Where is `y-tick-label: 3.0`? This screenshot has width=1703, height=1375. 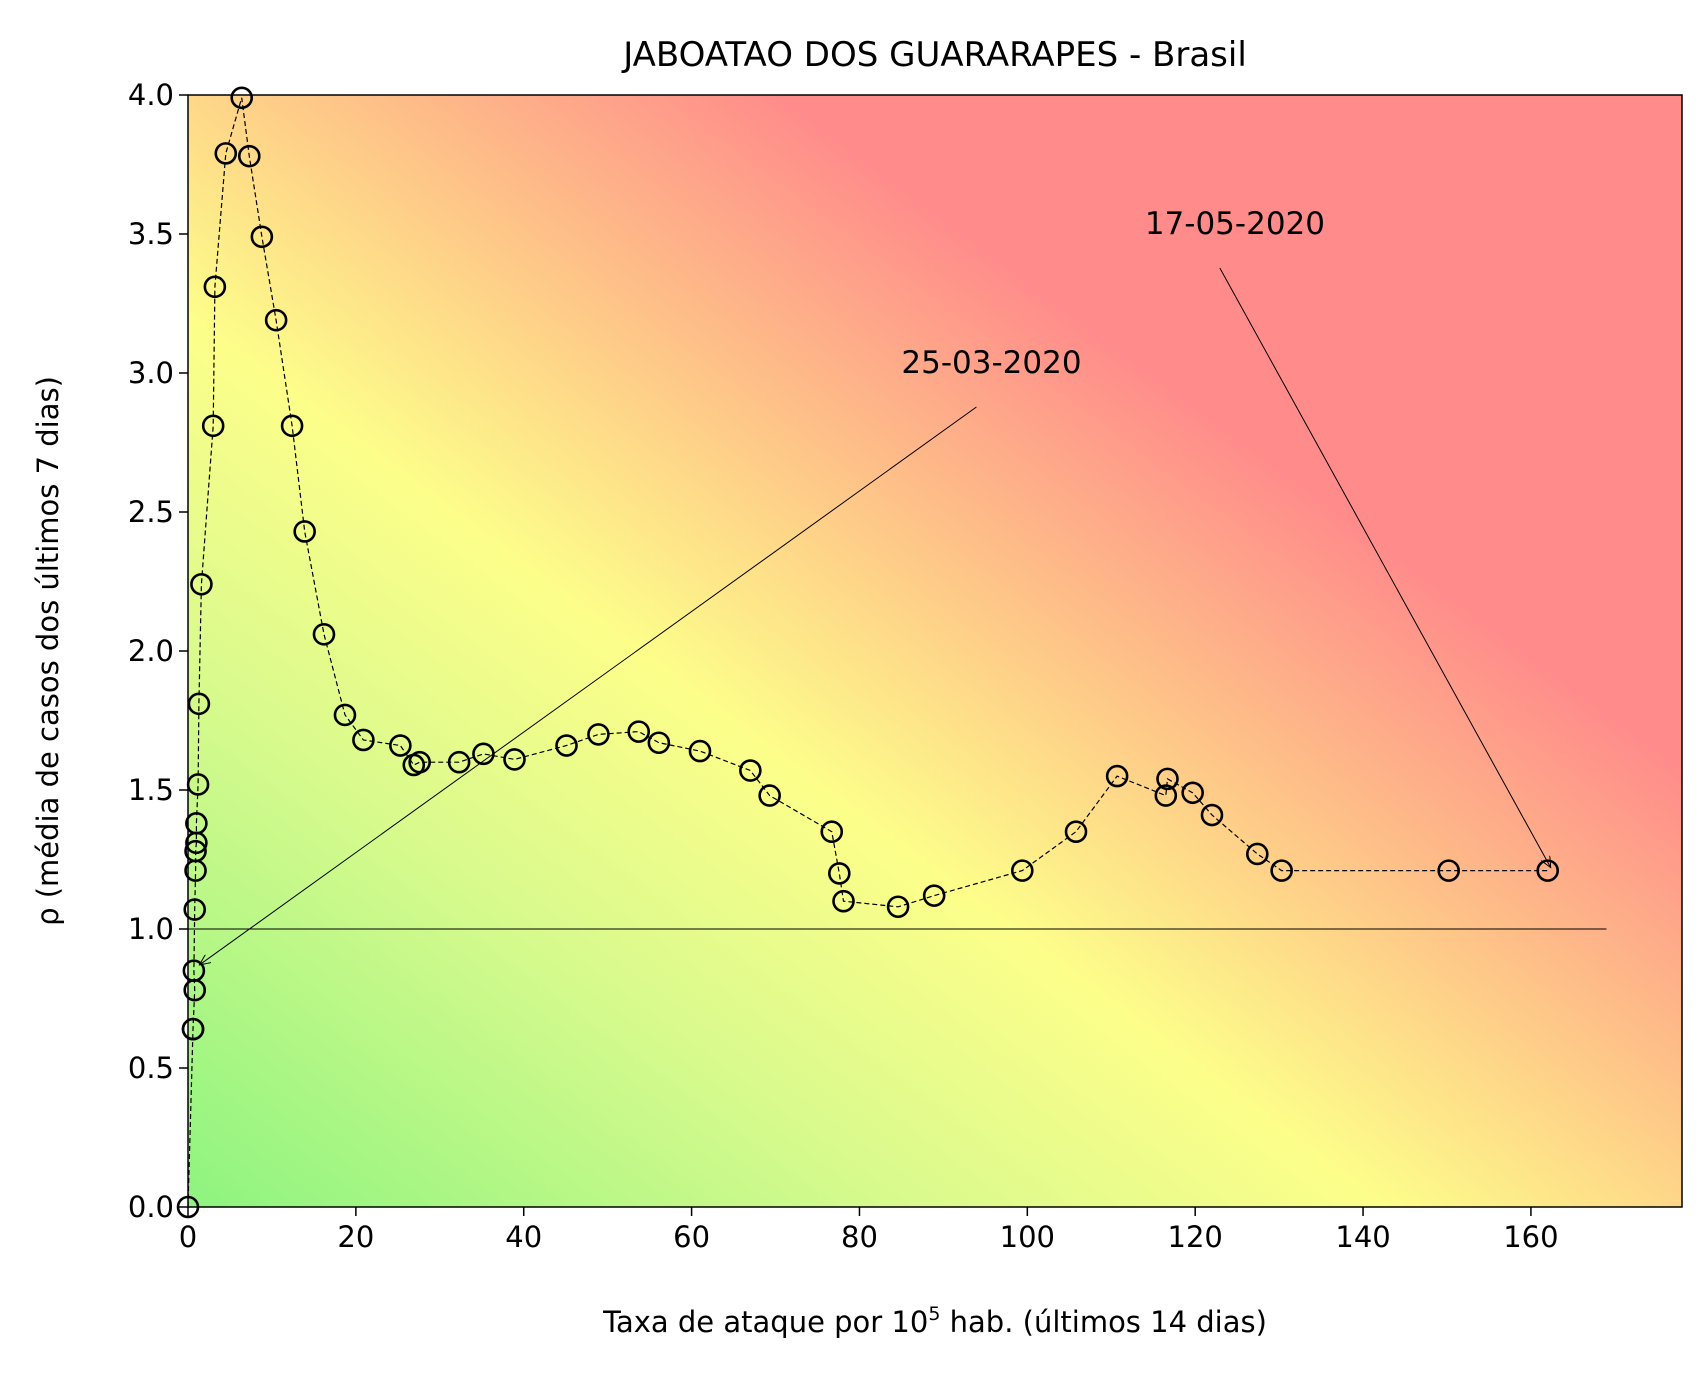
y-tick-label: 3.0 is located at coordinates (151, 373).